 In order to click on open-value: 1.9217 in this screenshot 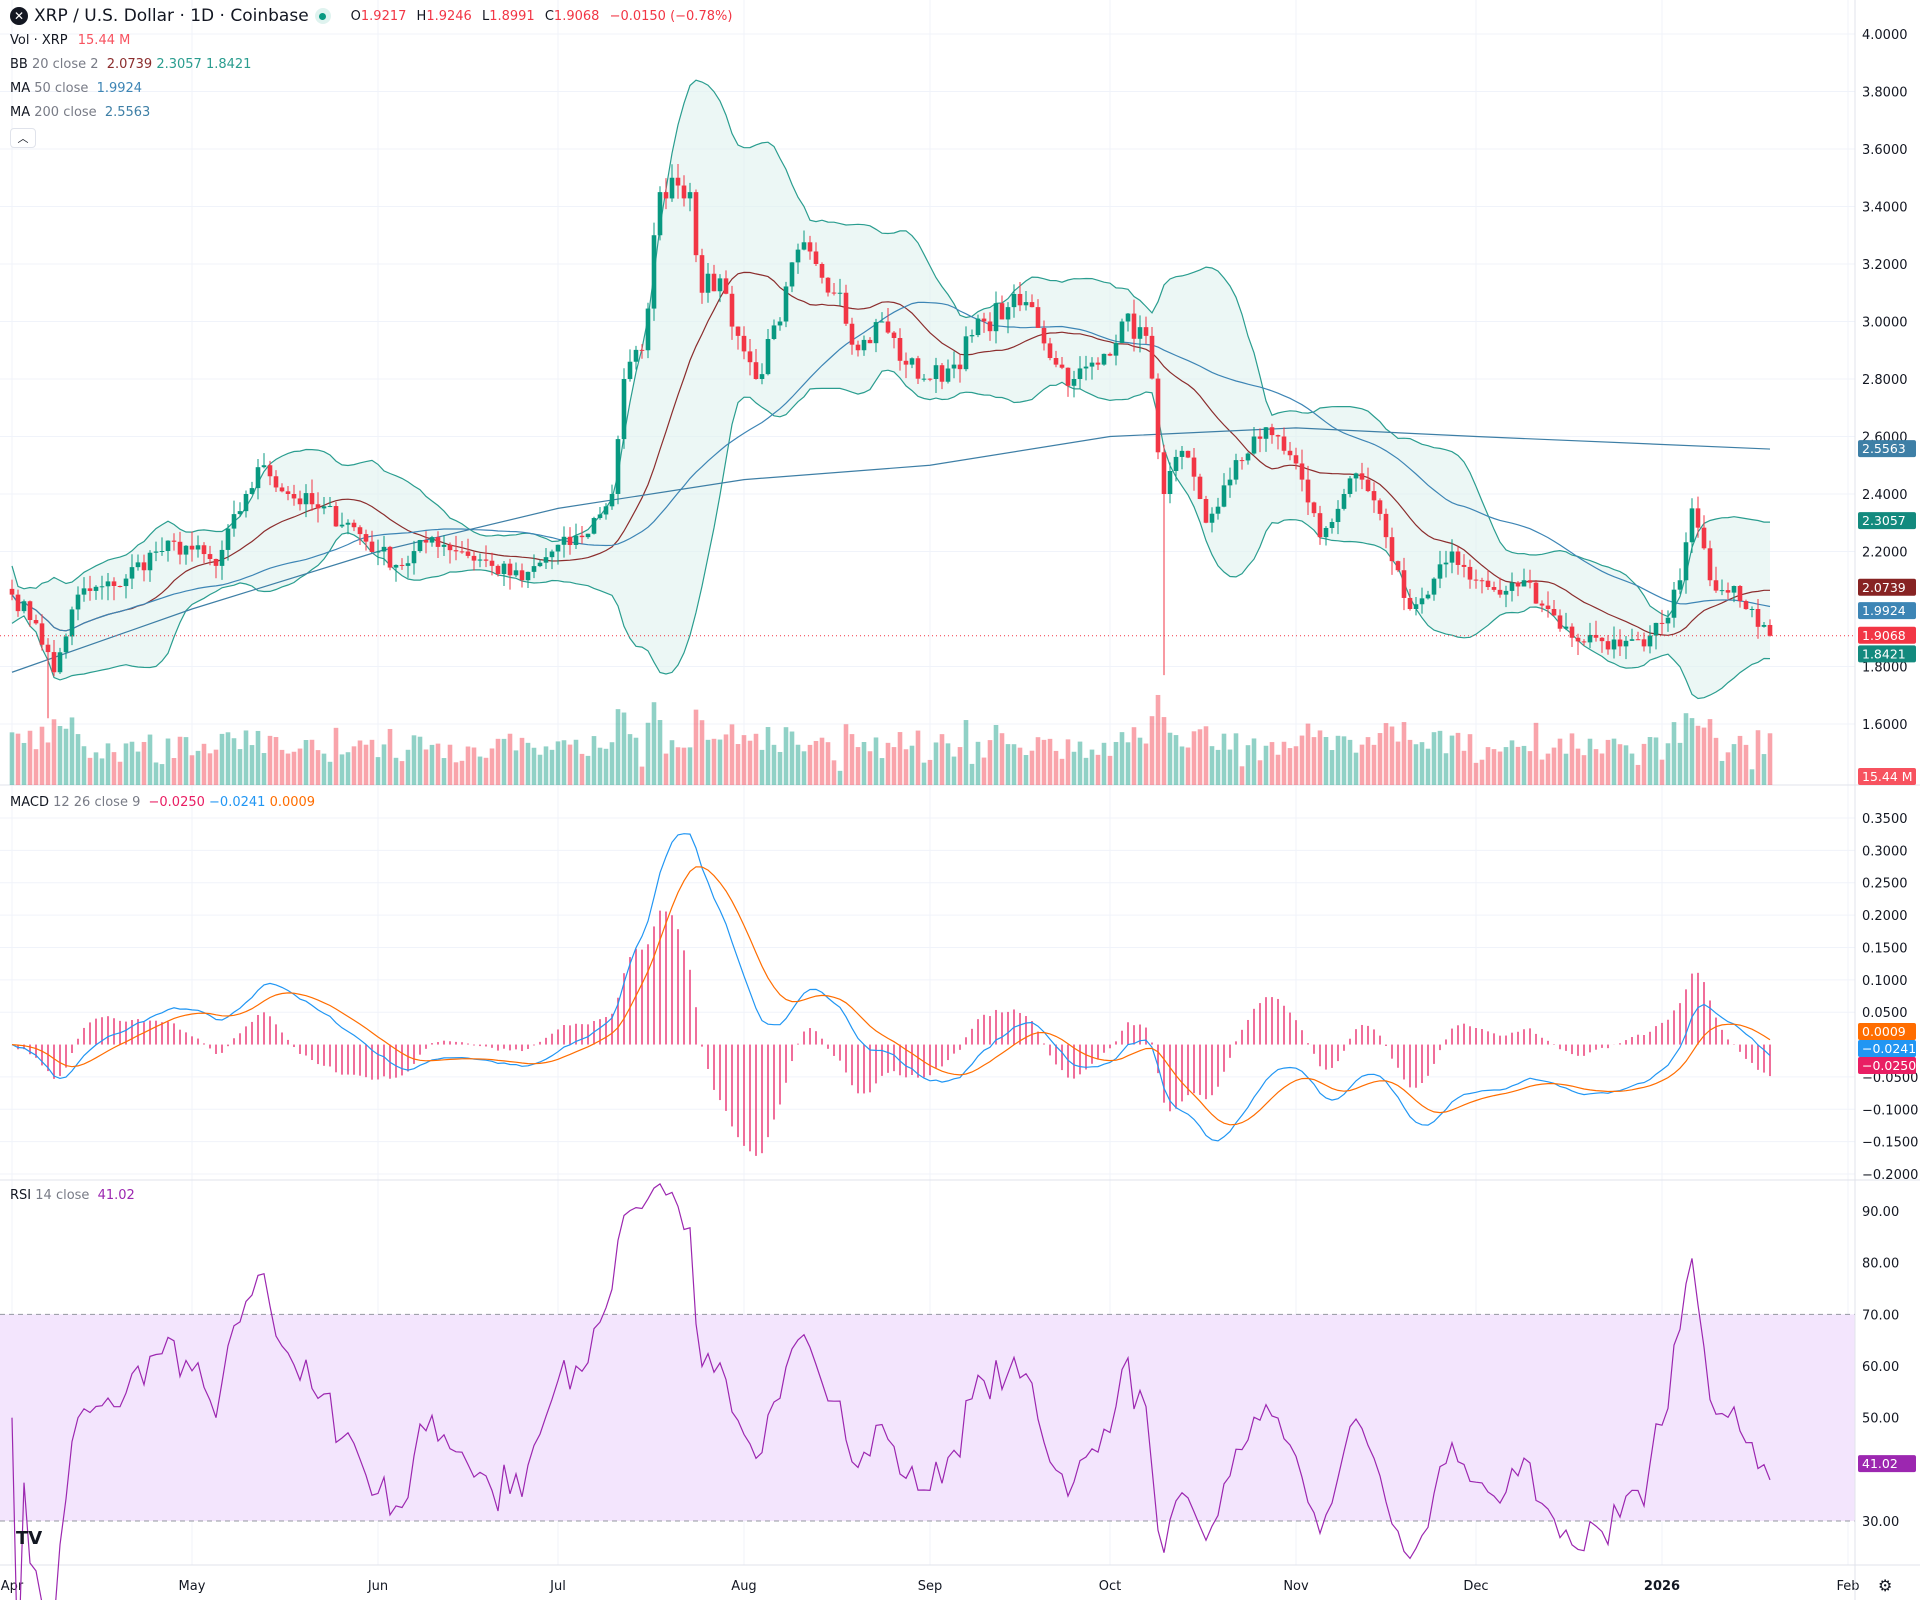, I will do `click(383, 16)`.